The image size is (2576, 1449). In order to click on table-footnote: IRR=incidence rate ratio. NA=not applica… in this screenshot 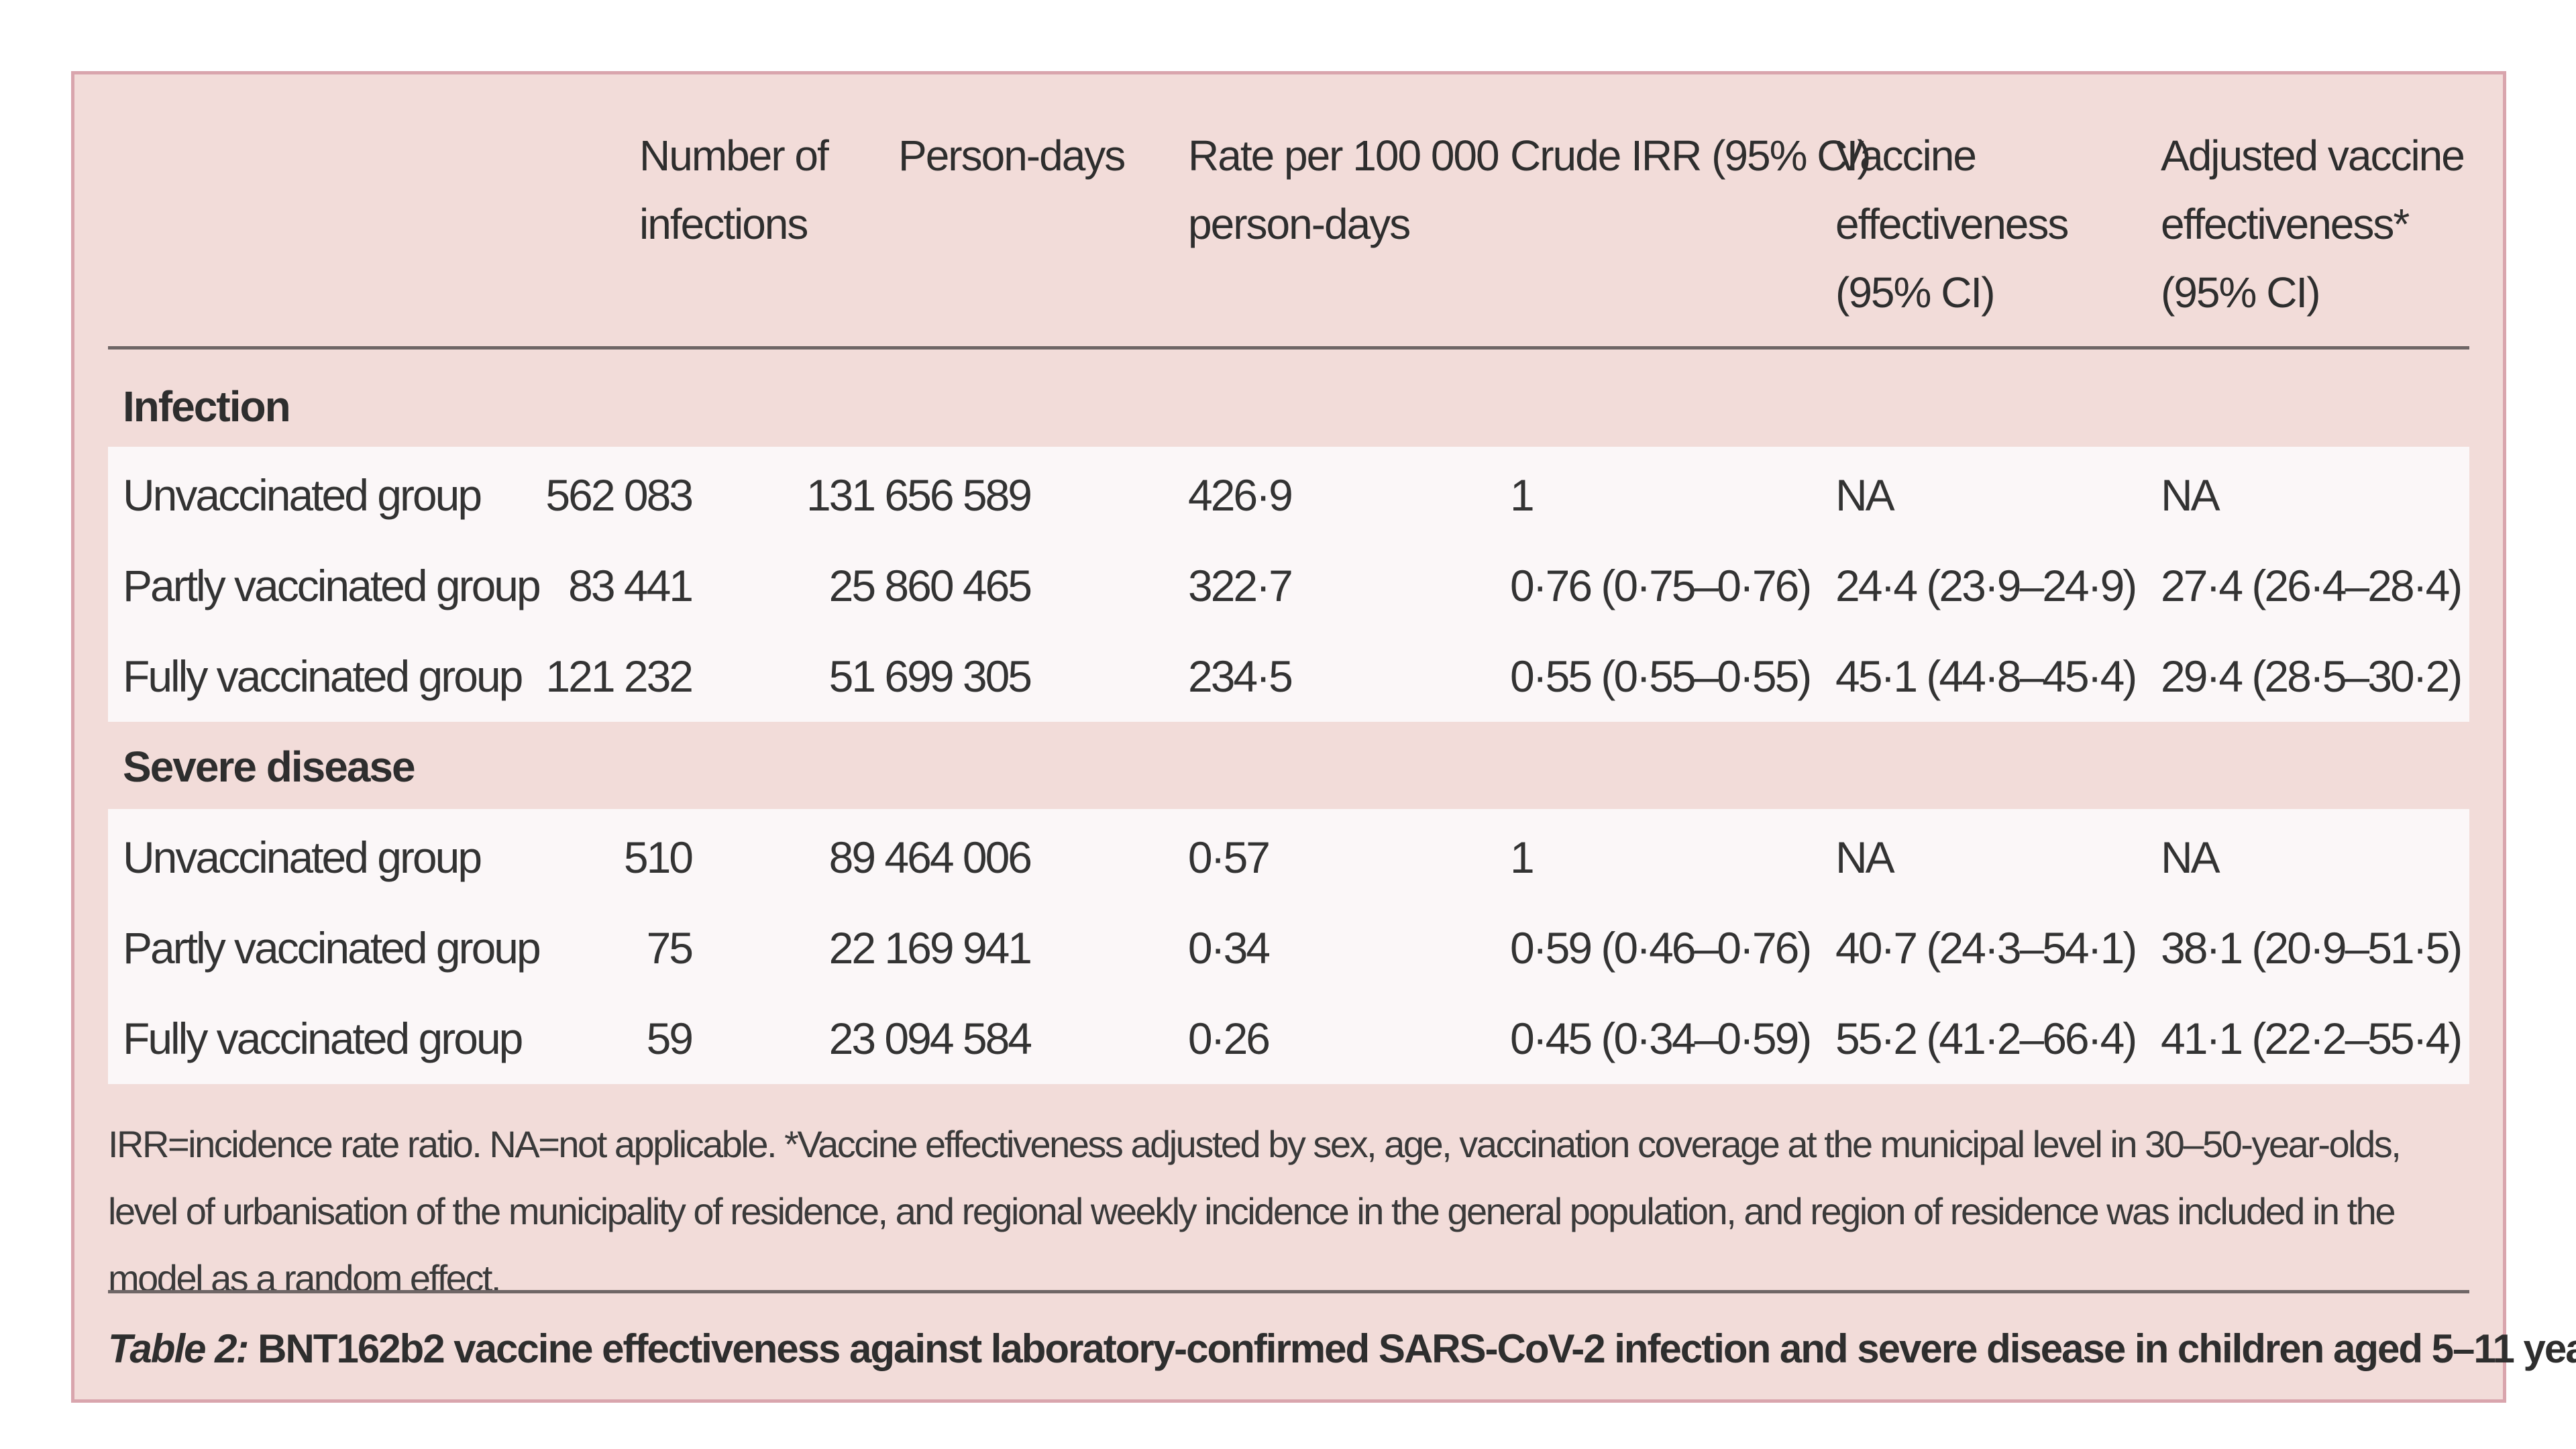, I will do `click(1255, 1211)`.